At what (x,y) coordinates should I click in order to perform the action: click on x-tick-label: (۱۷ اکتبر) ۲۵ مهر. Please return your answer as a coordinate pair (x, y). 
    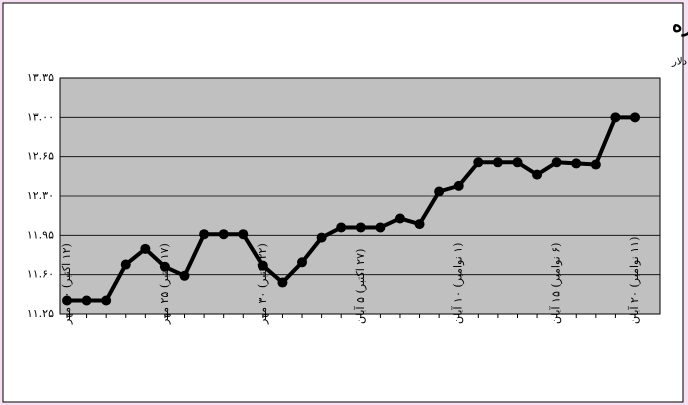
    Looking at the image, I should click on (164, 284).